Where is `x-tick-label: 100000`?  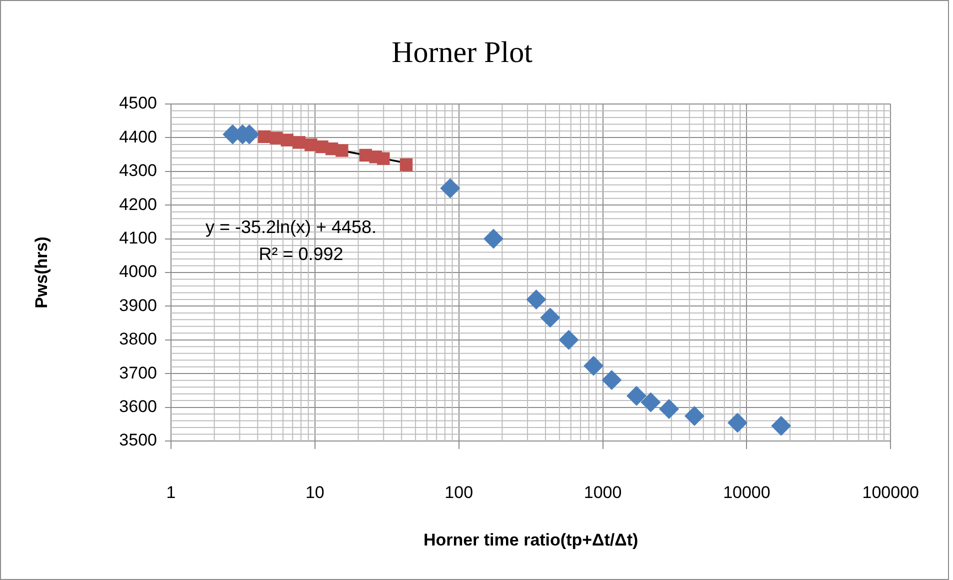
x-tick-label: 100000 is located at coordinates (891, 492).